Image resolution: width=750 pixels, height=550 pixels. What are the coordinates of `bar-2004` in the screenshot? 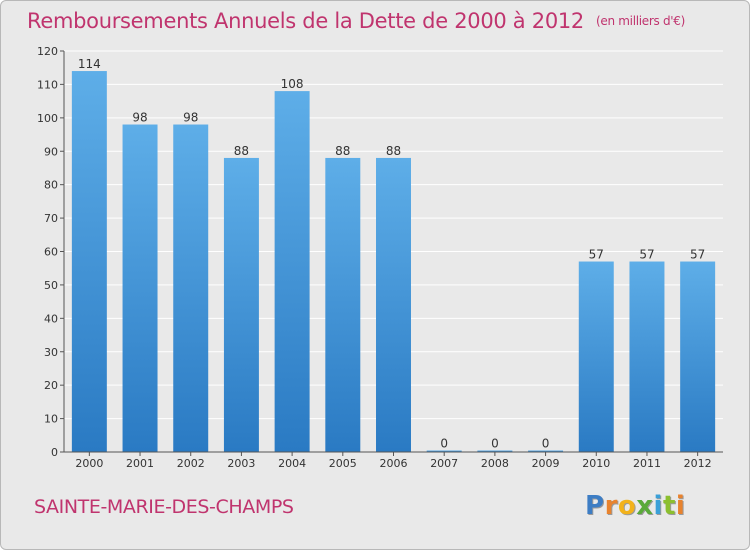 It's located at (292, 271).